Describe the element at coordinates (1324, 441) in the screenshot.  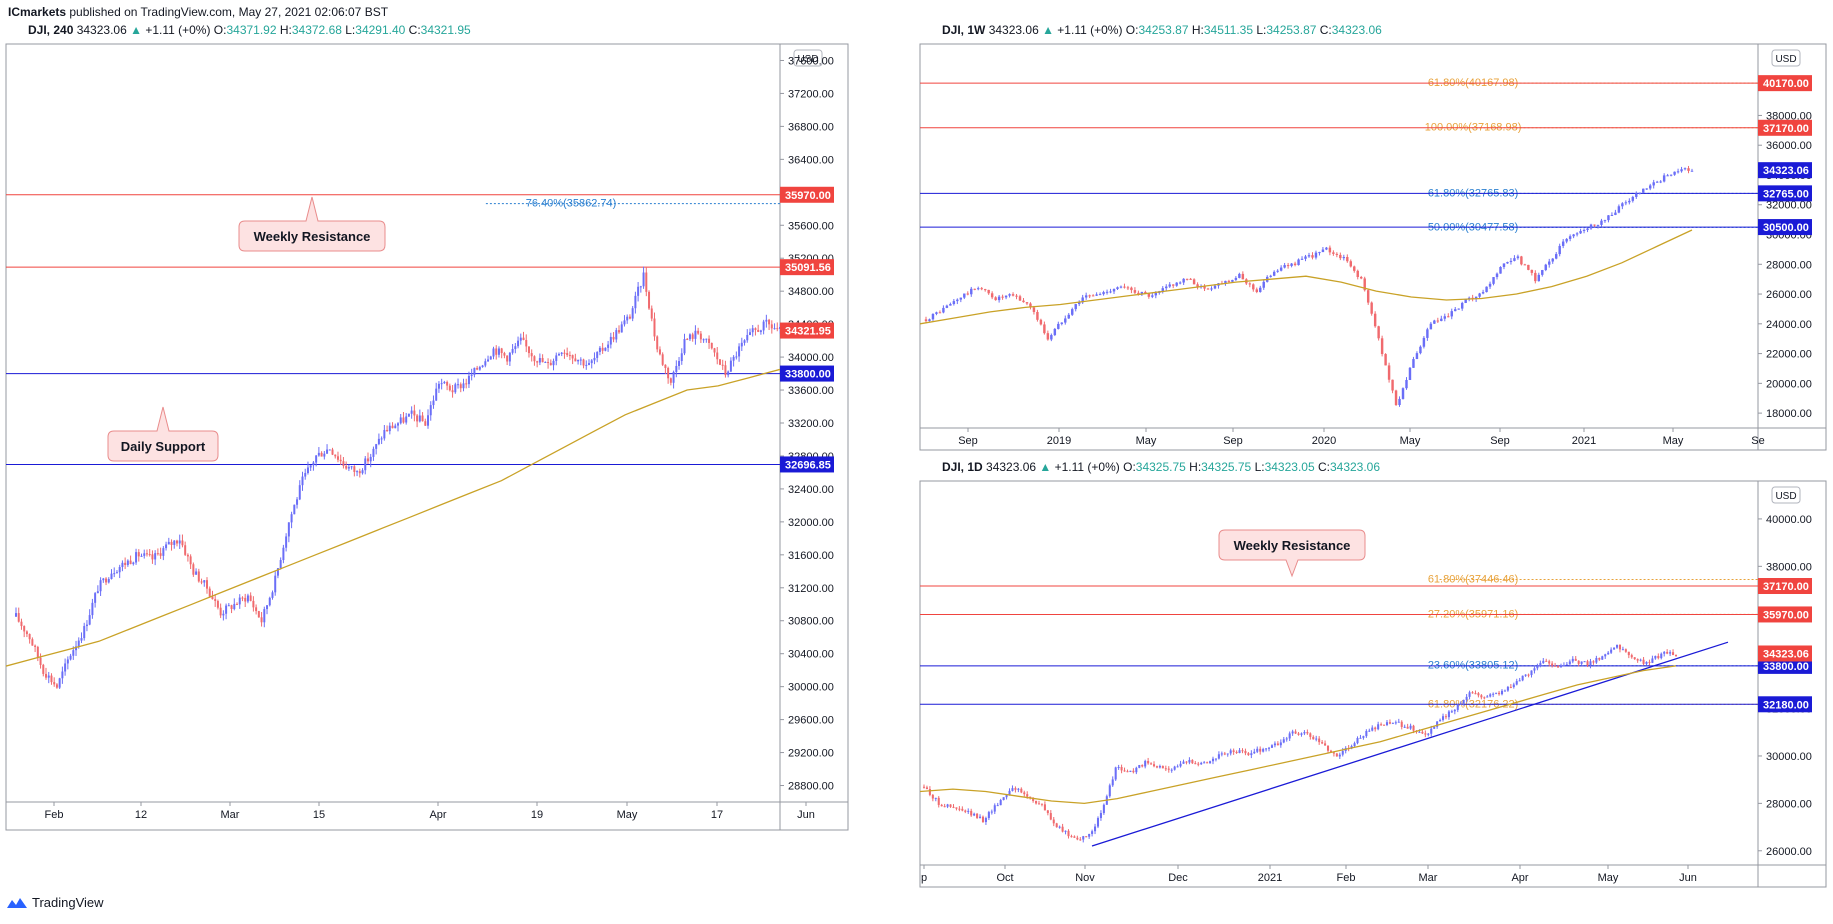
I see `x-tick-label: 2020` at that location.